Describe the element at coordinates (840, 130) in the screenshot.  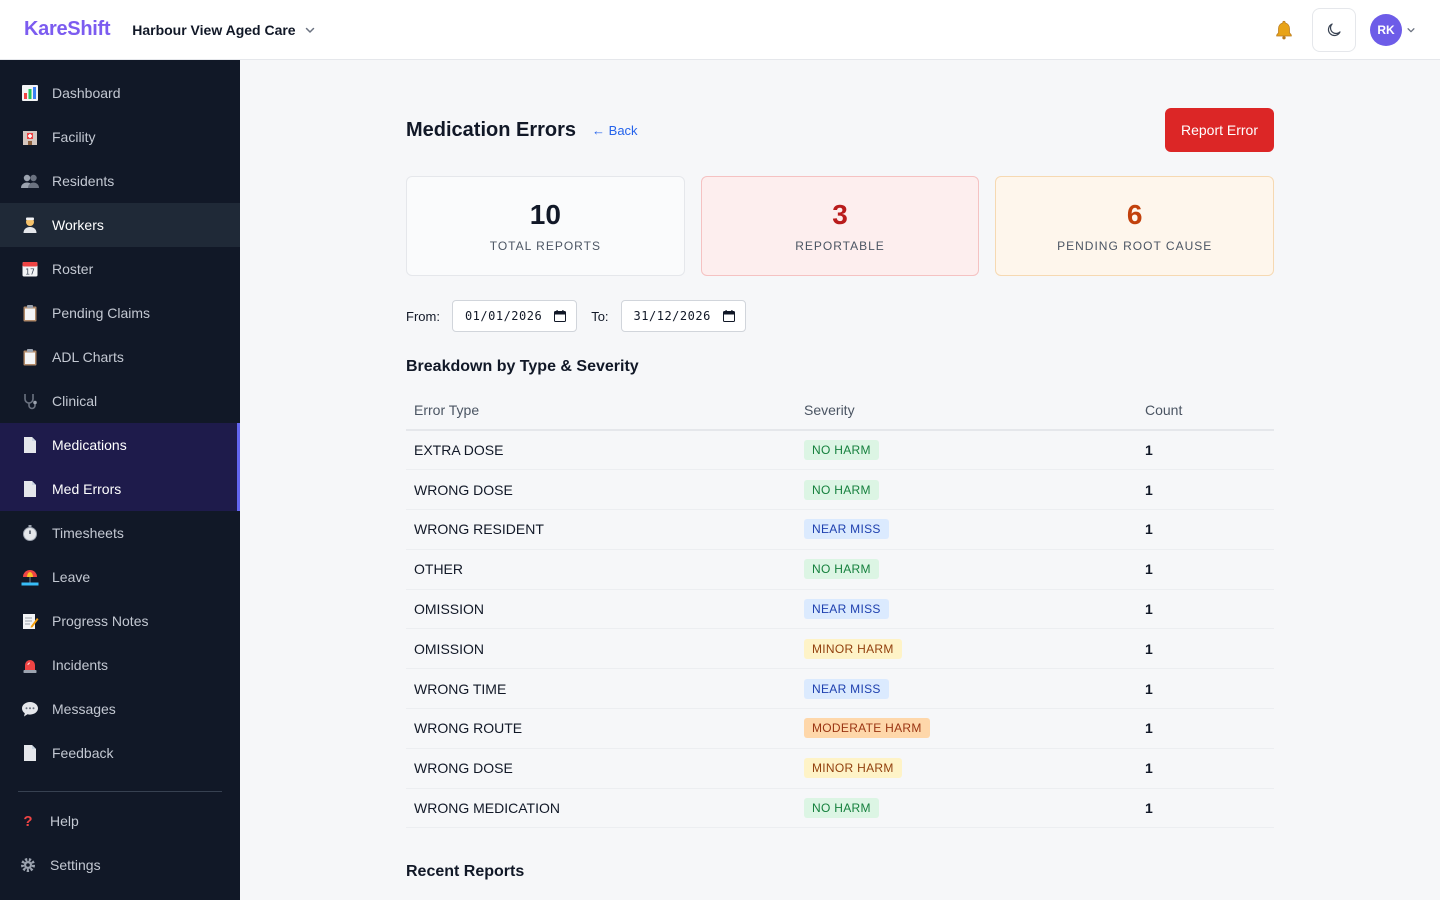
I see `page-header: Medication Errors ← Back Report Error` at that location.